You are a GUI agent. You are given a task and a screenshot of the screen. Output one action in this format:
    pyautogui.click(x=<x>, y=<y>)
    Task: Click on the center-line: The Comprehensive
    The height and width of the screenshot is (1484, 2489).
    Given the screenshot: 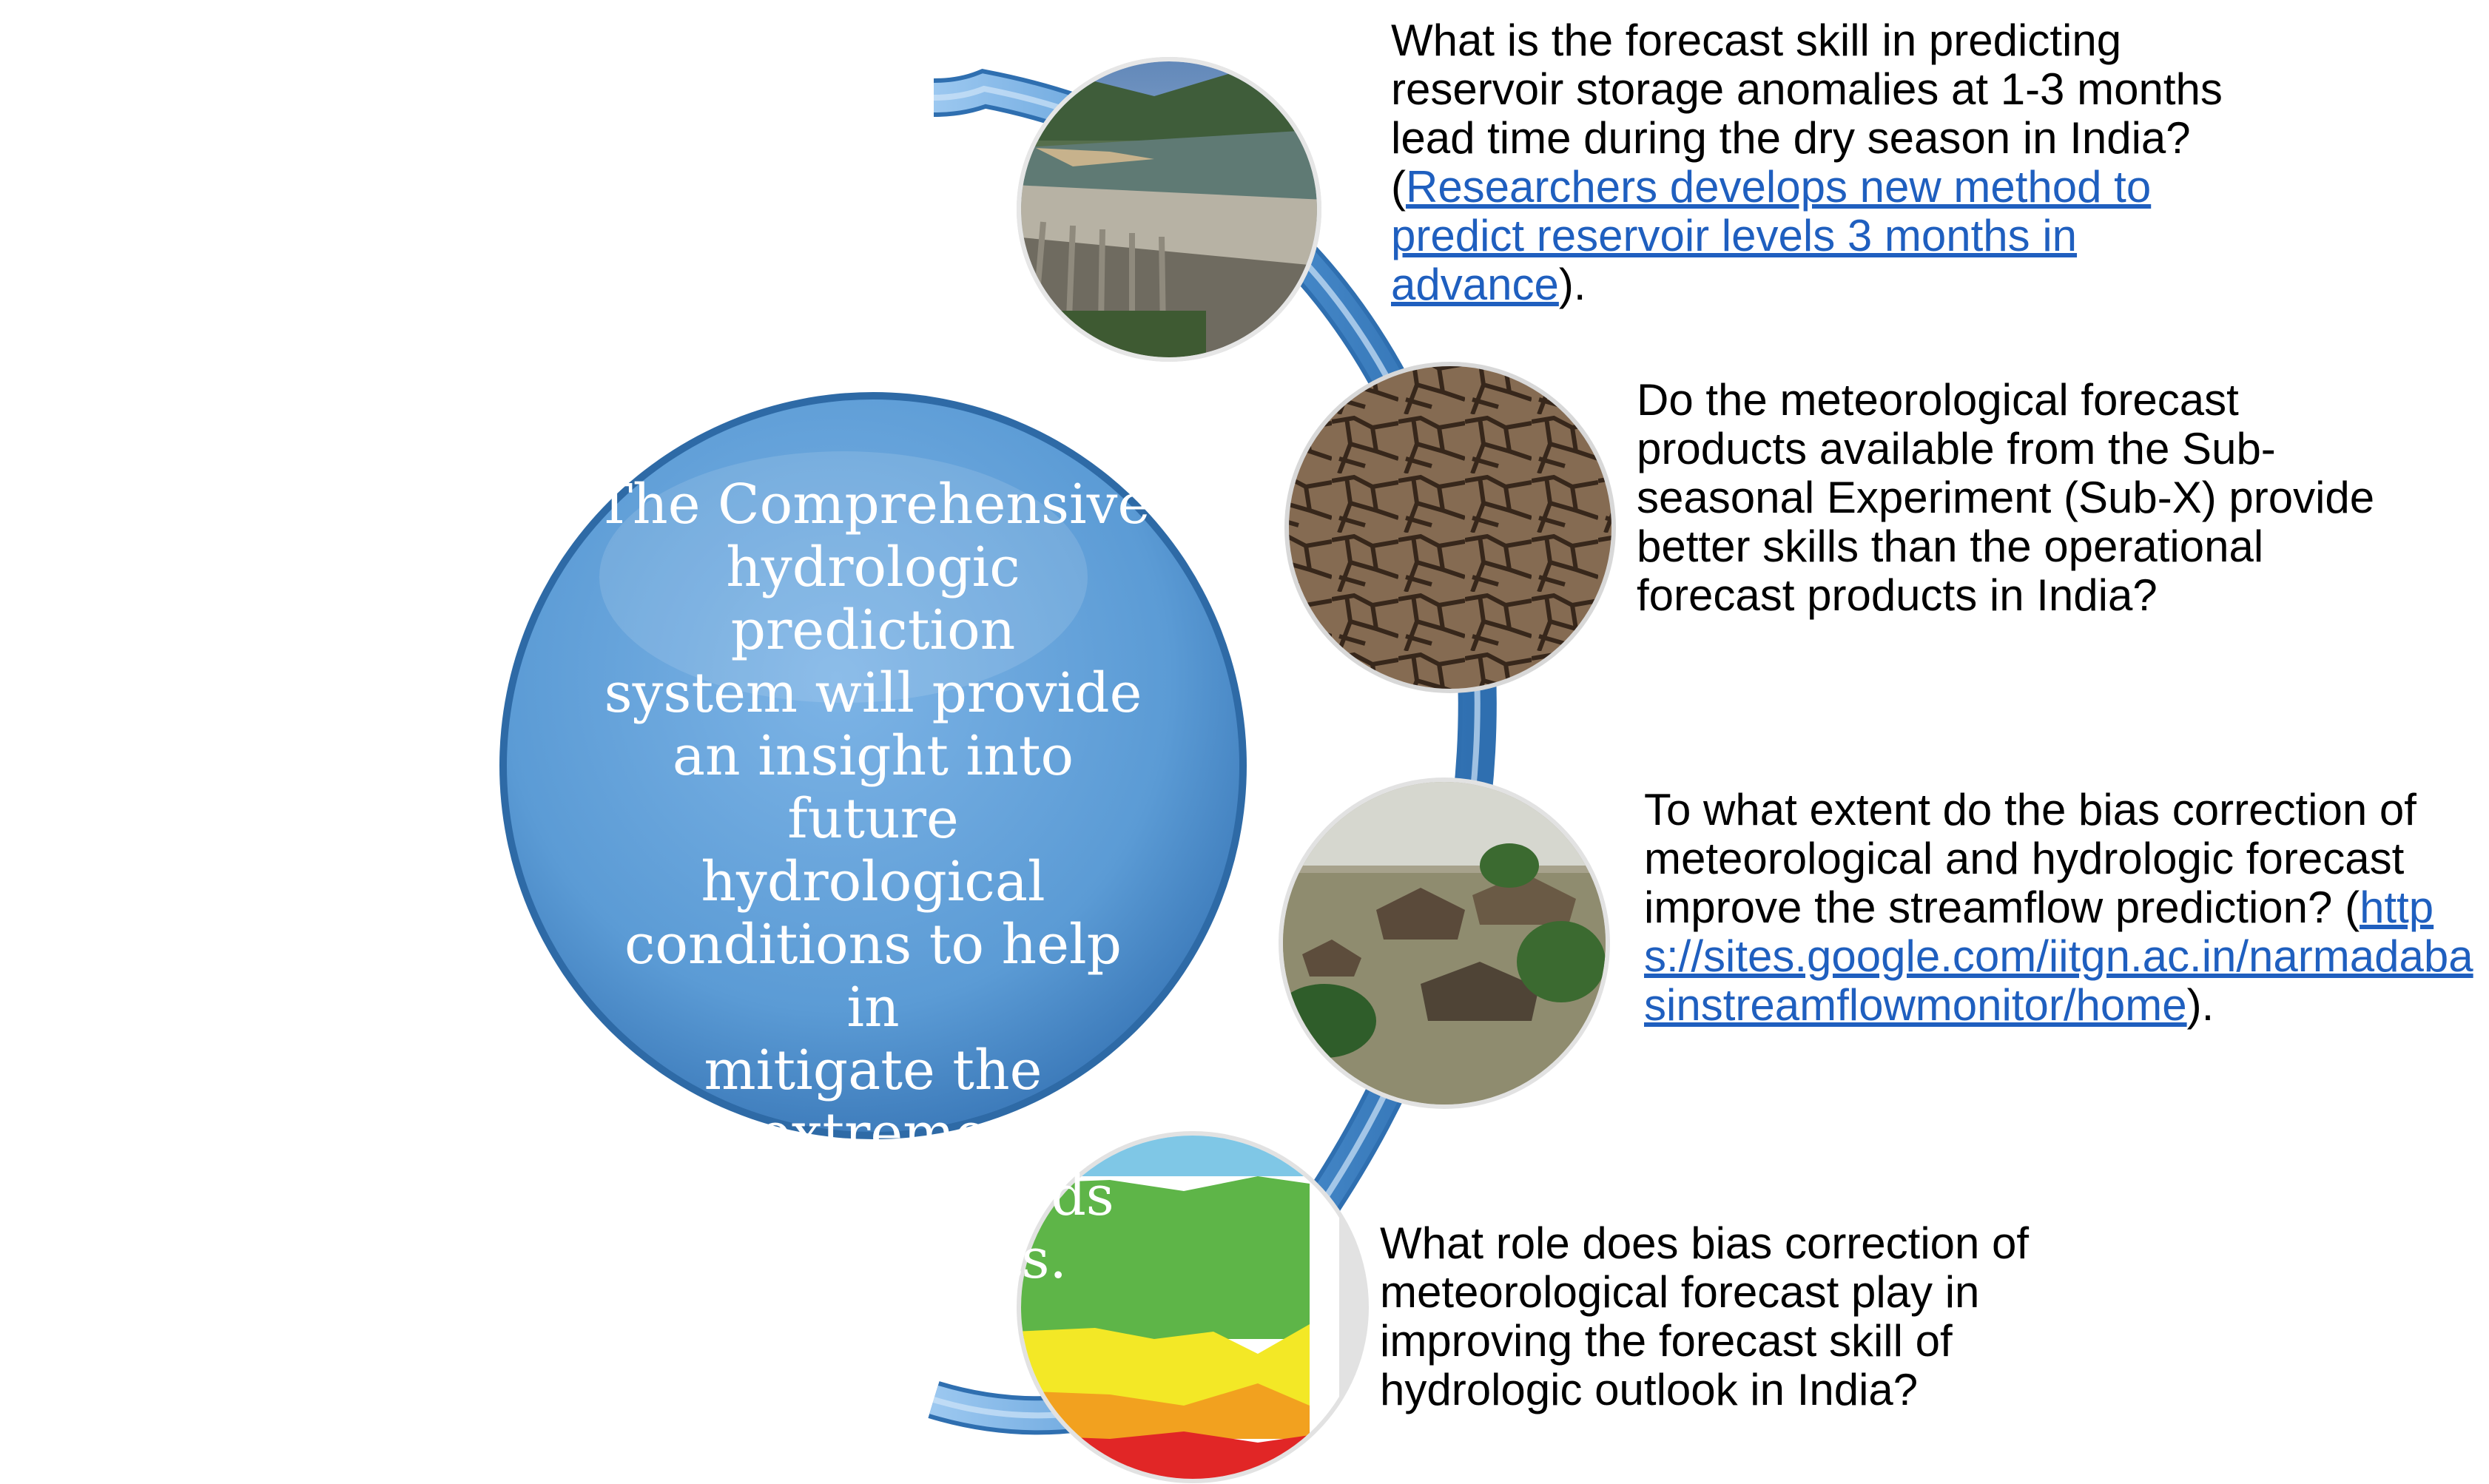 What is the action you would take?
    pyautogui.click(x=873, y=504)
    